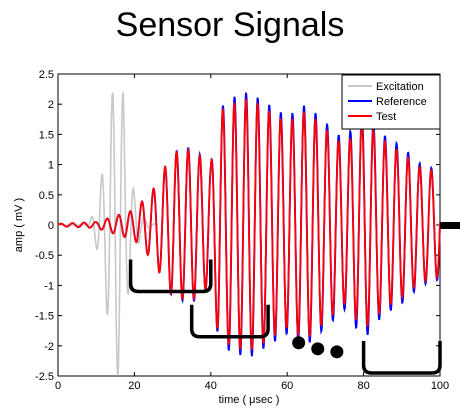 The width and height of the screenshot is (460, 413). I want to click on y-tick-label: 2, so click(51, 105).